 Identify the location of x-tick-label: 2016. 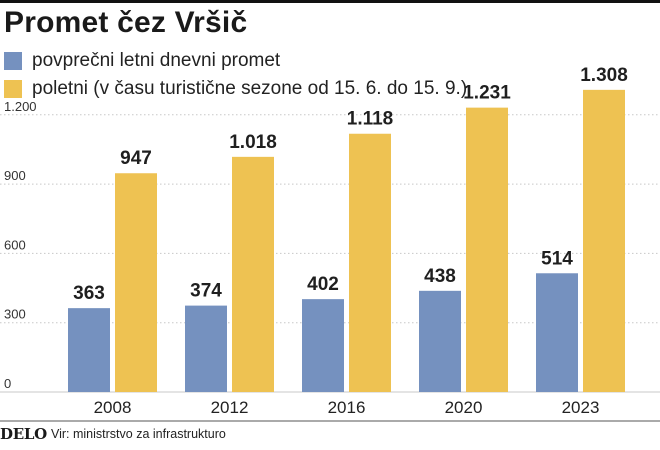
(347, 407).